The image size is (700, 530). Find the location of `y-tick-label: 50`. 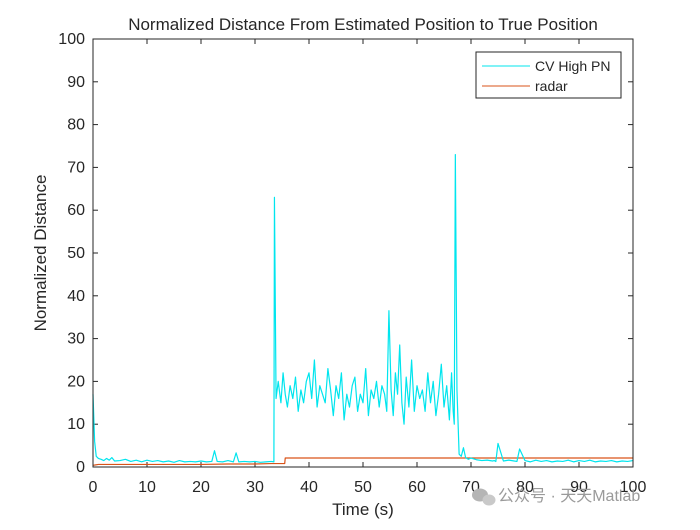

y-tick-label: 50 is located at coordinates (76, 253).